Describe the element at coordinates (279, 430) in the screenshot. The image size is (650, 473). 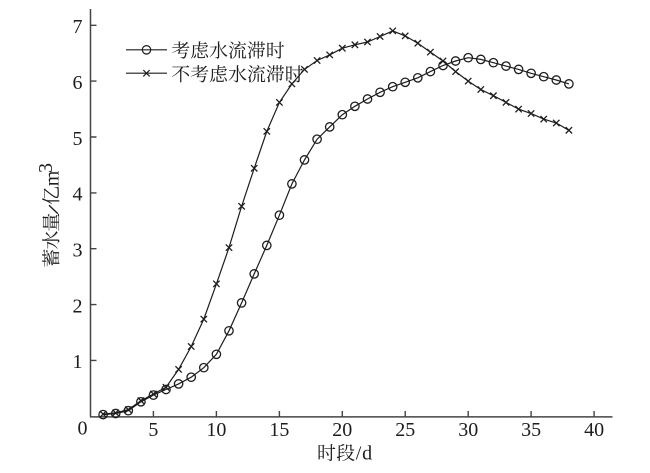
I see `svg-text: 15` at that location.